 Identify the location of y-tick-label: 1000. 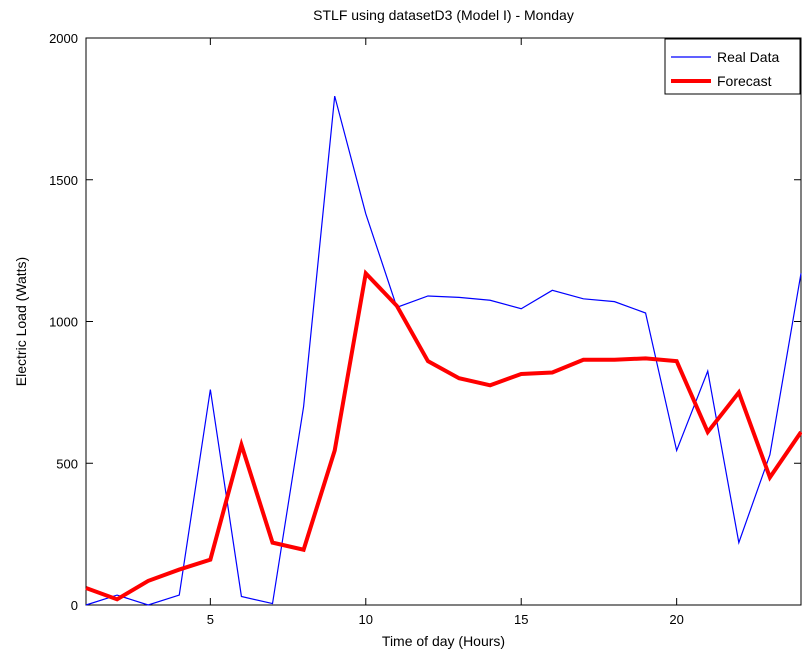
(63, 322).